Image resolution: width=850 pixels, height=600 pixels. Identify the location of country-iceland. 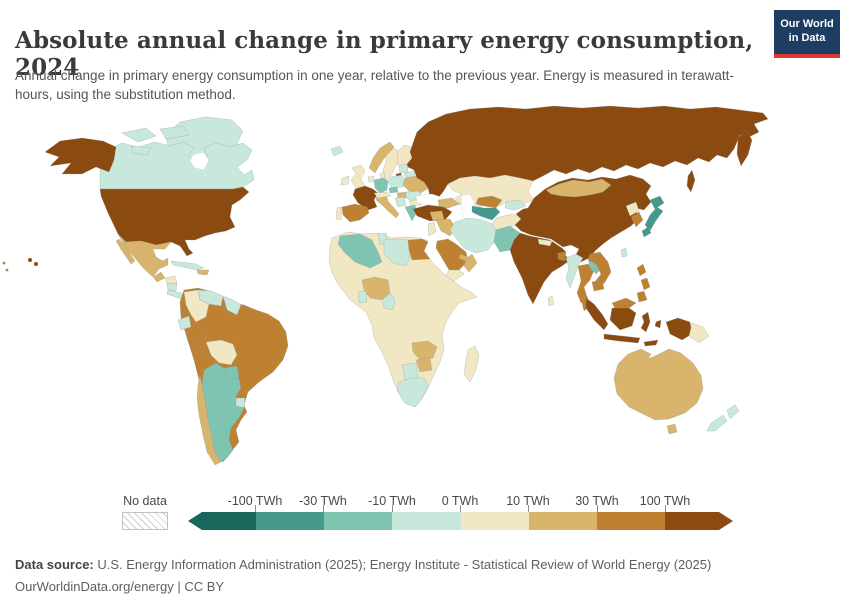
(337, 151).